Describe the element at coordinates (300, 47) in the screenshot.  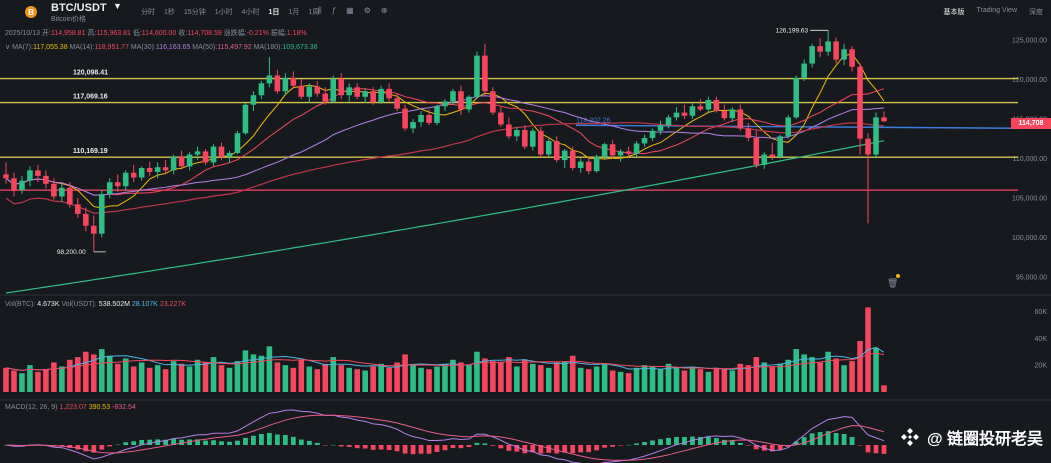
I see `ma-value-4: 109,673.38` at that location.